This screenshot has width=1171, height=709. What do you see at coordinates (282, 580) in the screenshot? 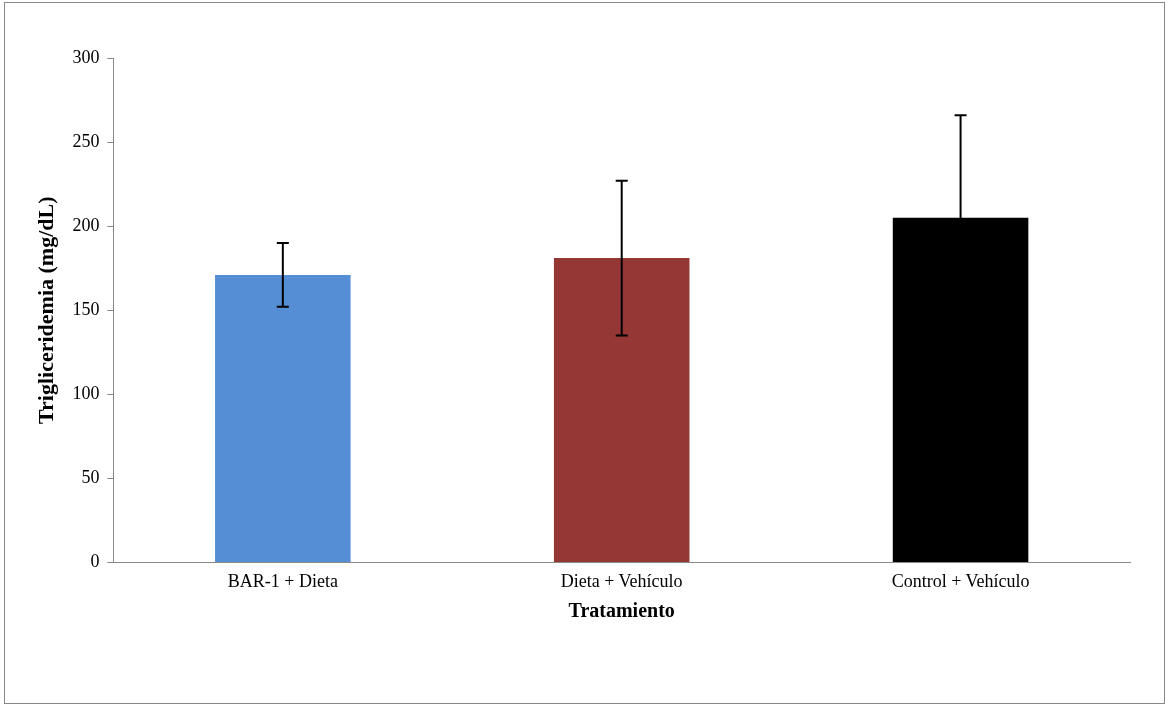
I see `x-tick-label: BAR-1 + Dieta` at bounding box center [282, 580].